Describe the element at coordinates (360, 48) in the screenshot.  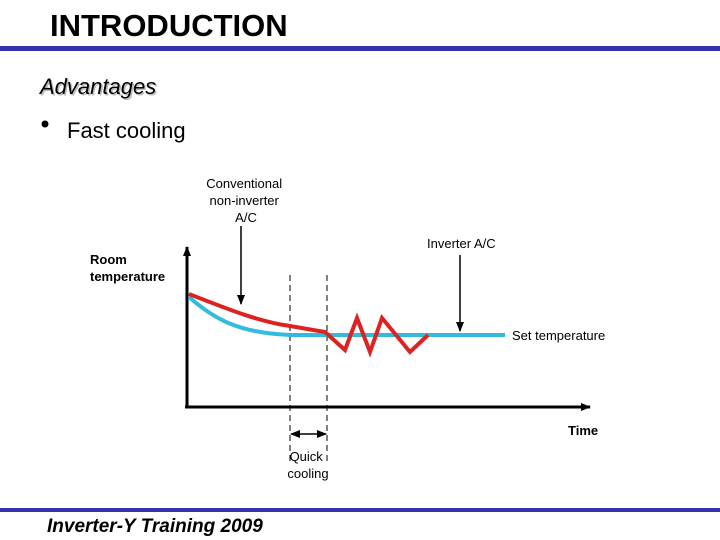
I see `title-rule` at that location.